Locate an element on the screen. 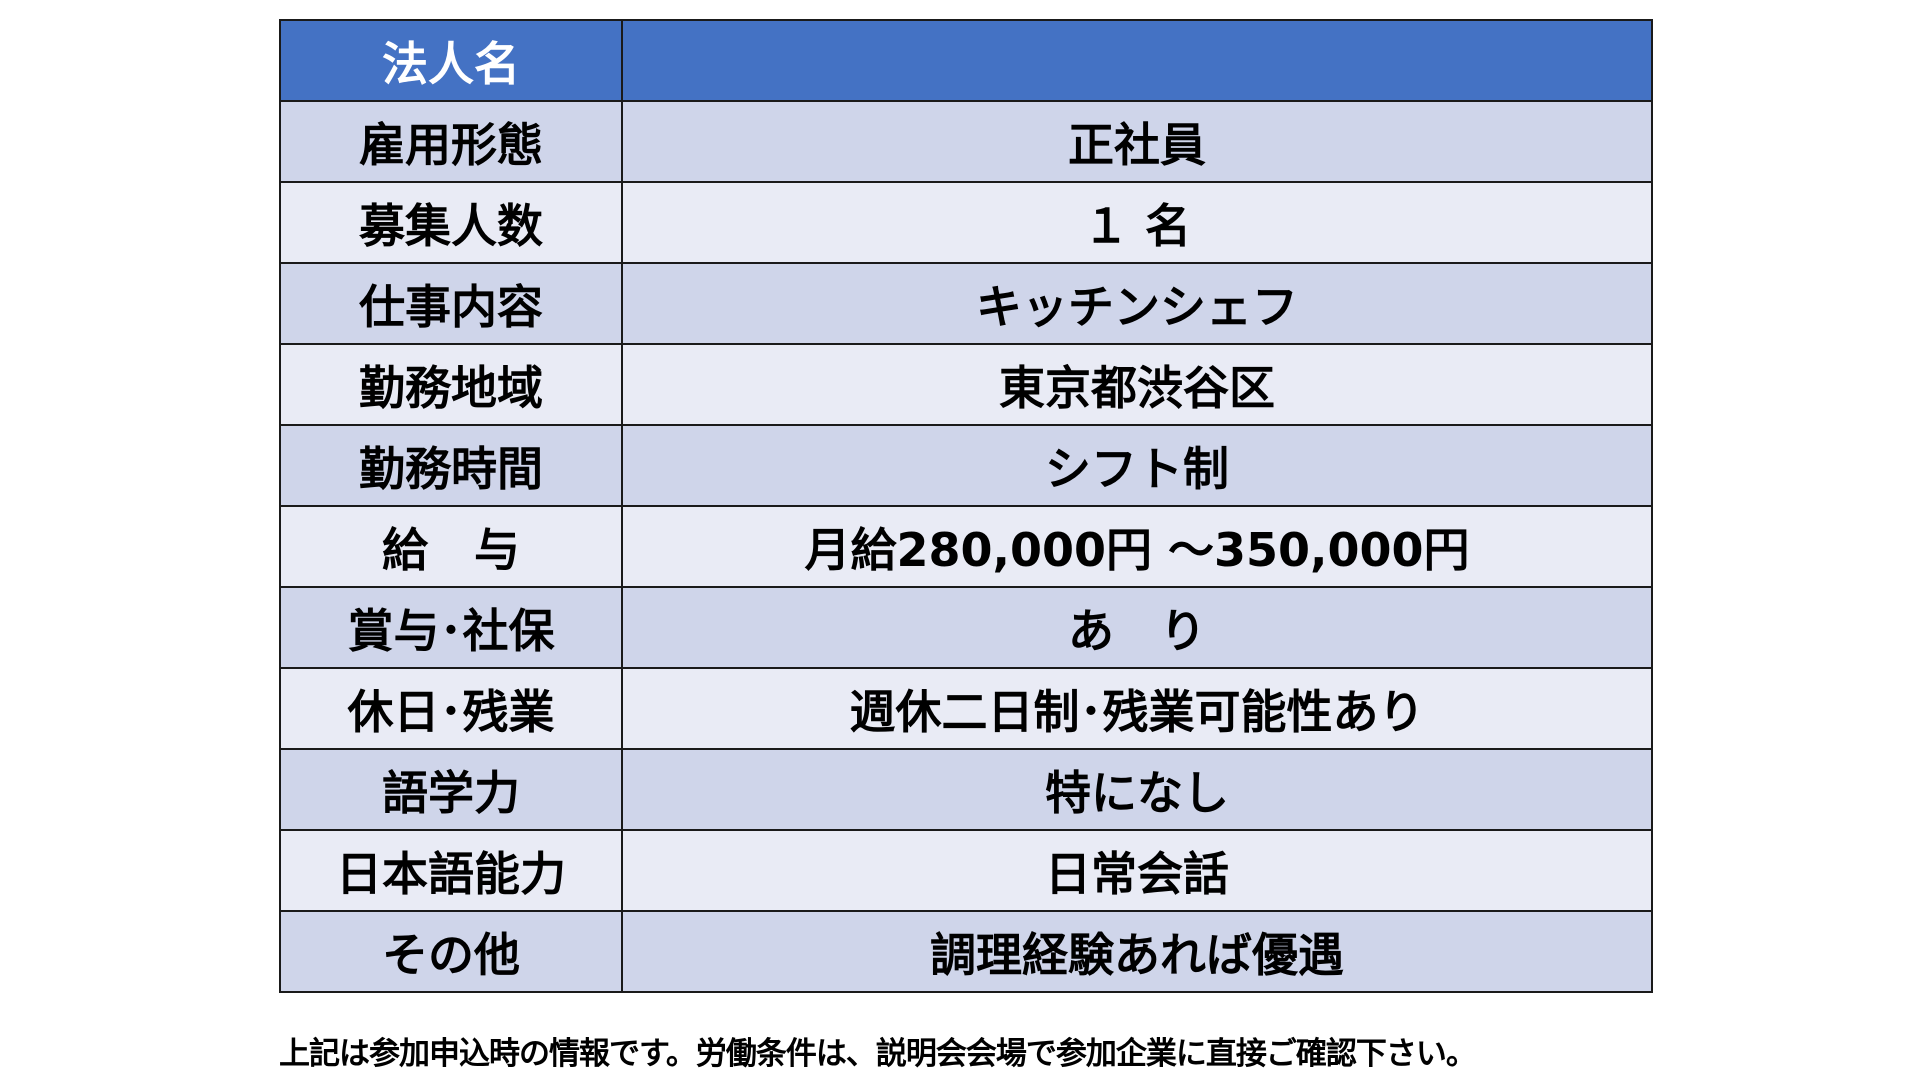 The image size is (1920, 1080). table-row: 勤務地域 東京都渋谷区 is located at coordinates (966, 384).